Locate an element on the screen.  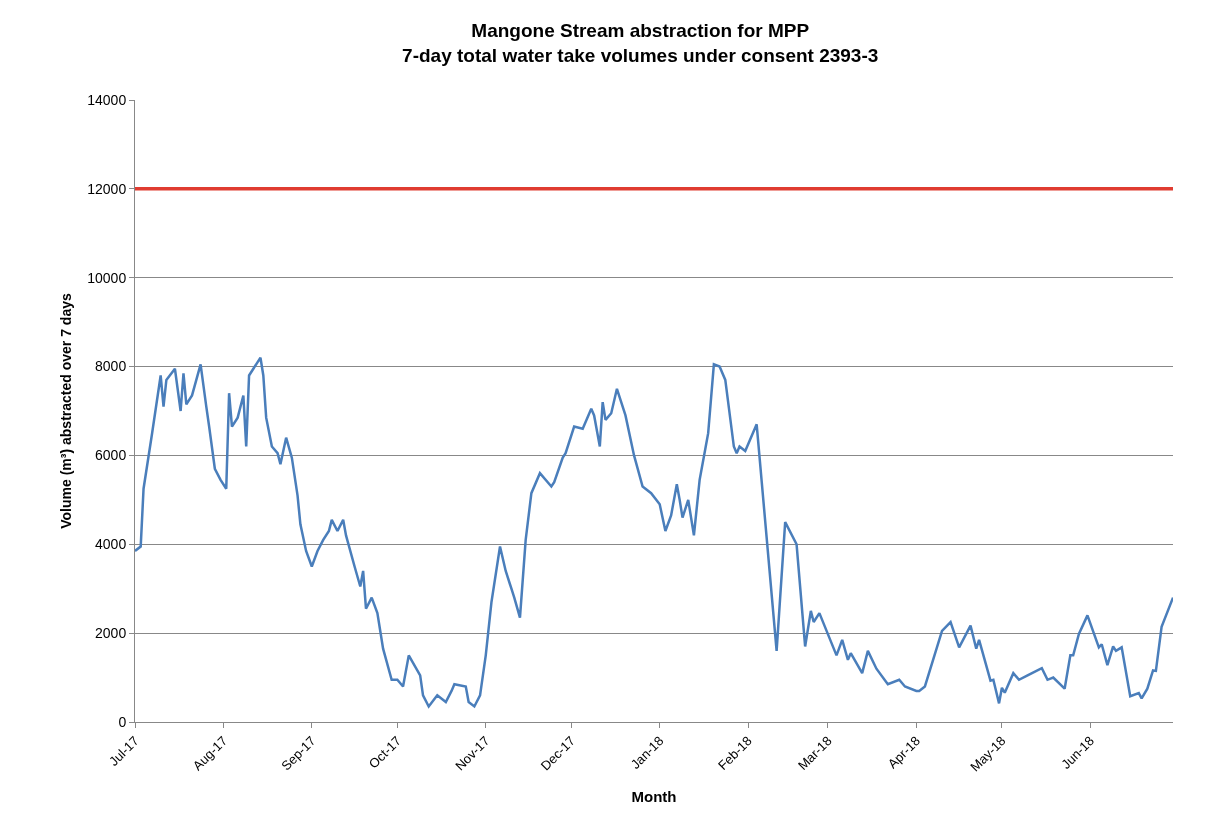
y-tick-label: 0 is located at coordinates (122, 721).